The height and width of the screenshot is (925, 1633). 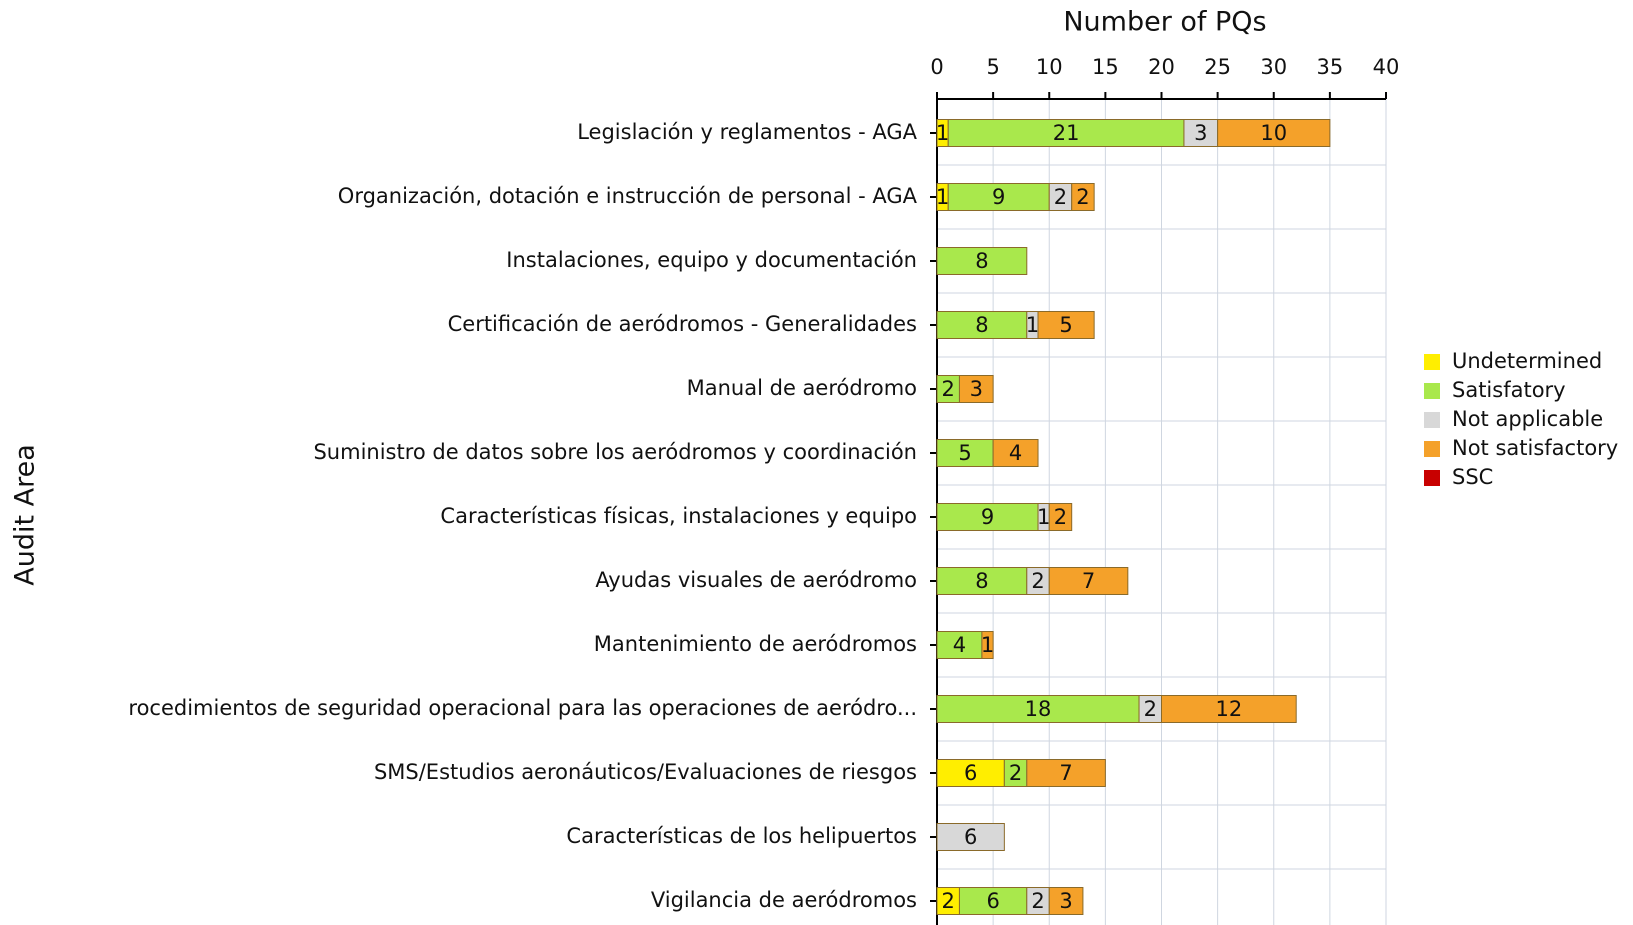 What do you see at coordinates (992, 67) in the screenshot?
I see `x-tick-label: 5` at bounding box center [992, 67].